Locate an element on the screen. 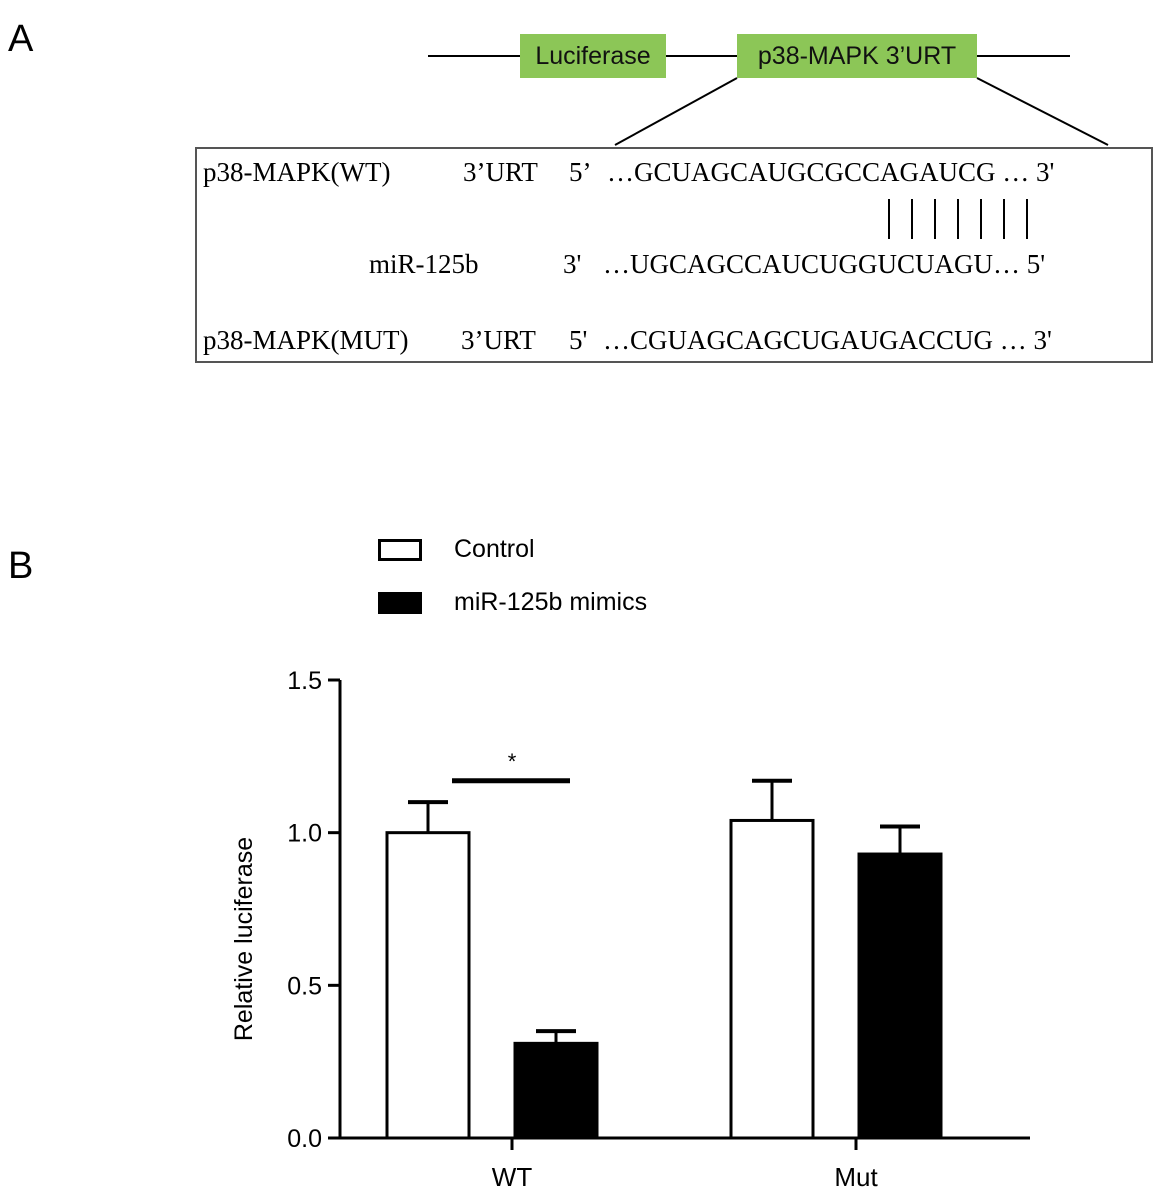 This screenshot has width=1166, height=1198. wt-end5: 5’ is located at coordinates (580, 172).